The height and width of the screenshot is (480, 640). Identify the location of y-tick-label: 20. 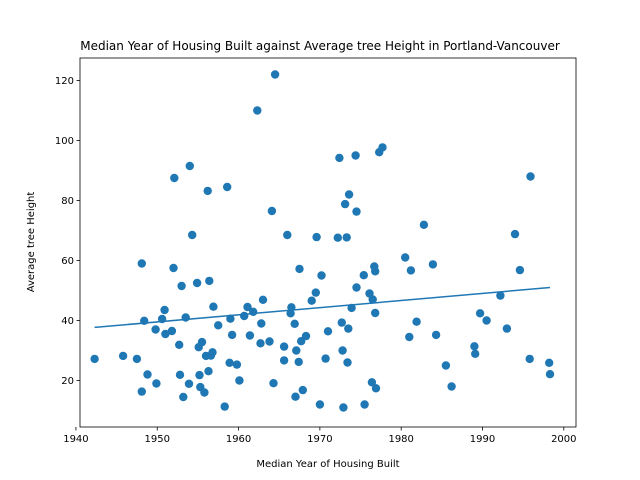
(67, 381).